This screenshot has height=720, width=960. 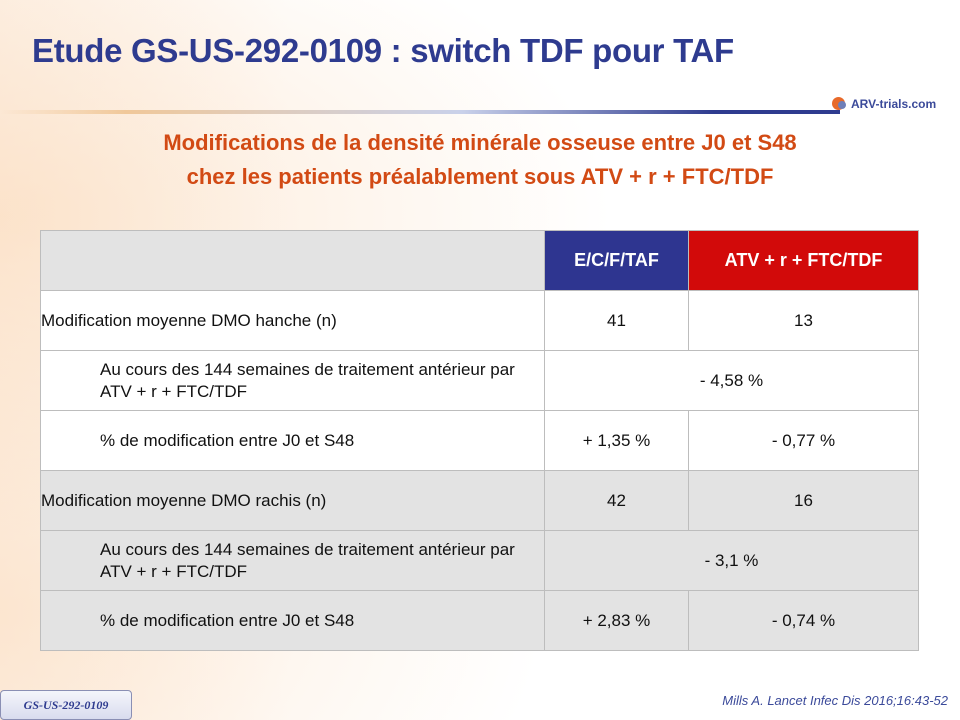 I want to click on table-header-row: E/C/F/TAF ATV + r + FTC/TDF, so click(x=479, y=260).